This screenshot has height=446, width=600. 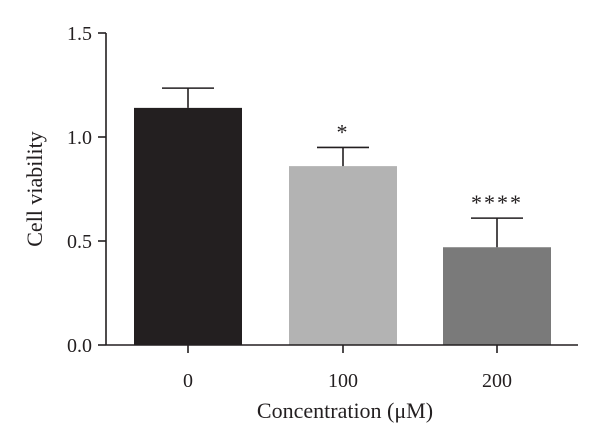 I want to click on x-tick-label: 100, so click(x=343, y=381).